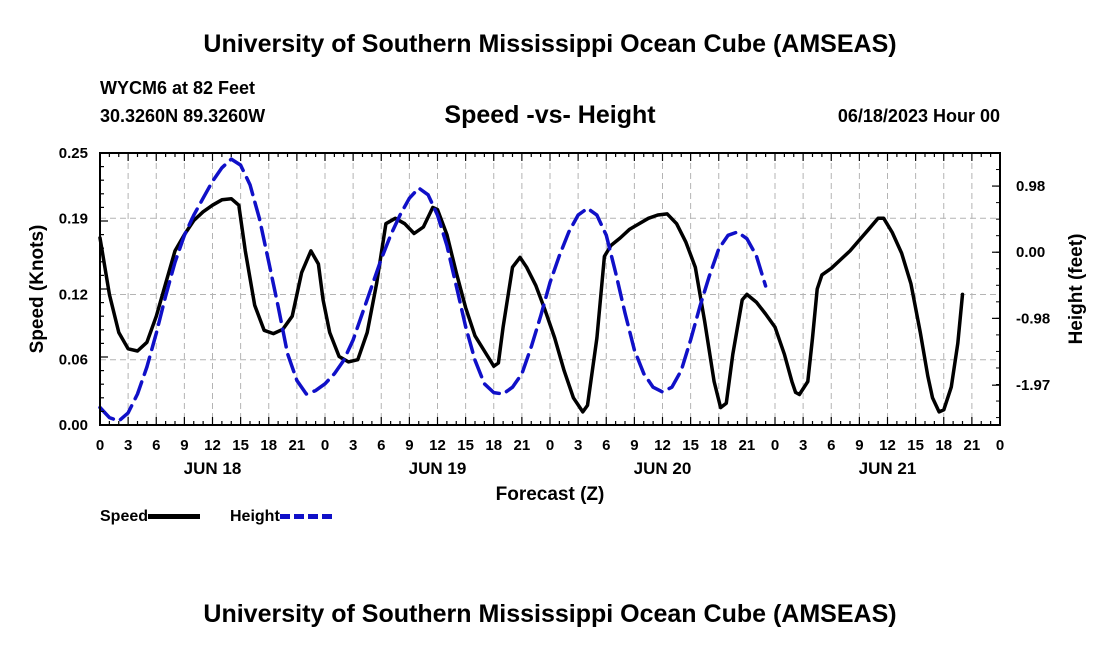  What do you see at coordinates (73, 218) in the screenshot?
I see `y-tick-label-left: 0.19` at bounding box center [73, 218].